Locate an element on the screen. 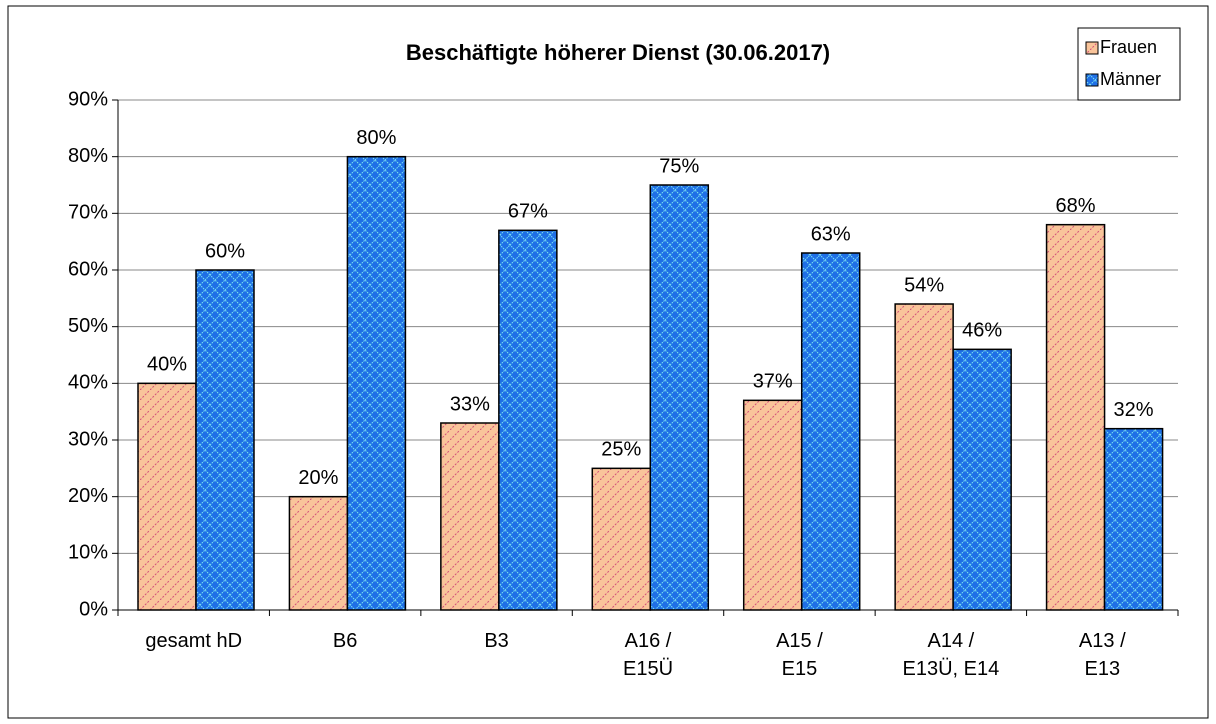  y-tick-label: 30% is located at coordinates (88, 439).